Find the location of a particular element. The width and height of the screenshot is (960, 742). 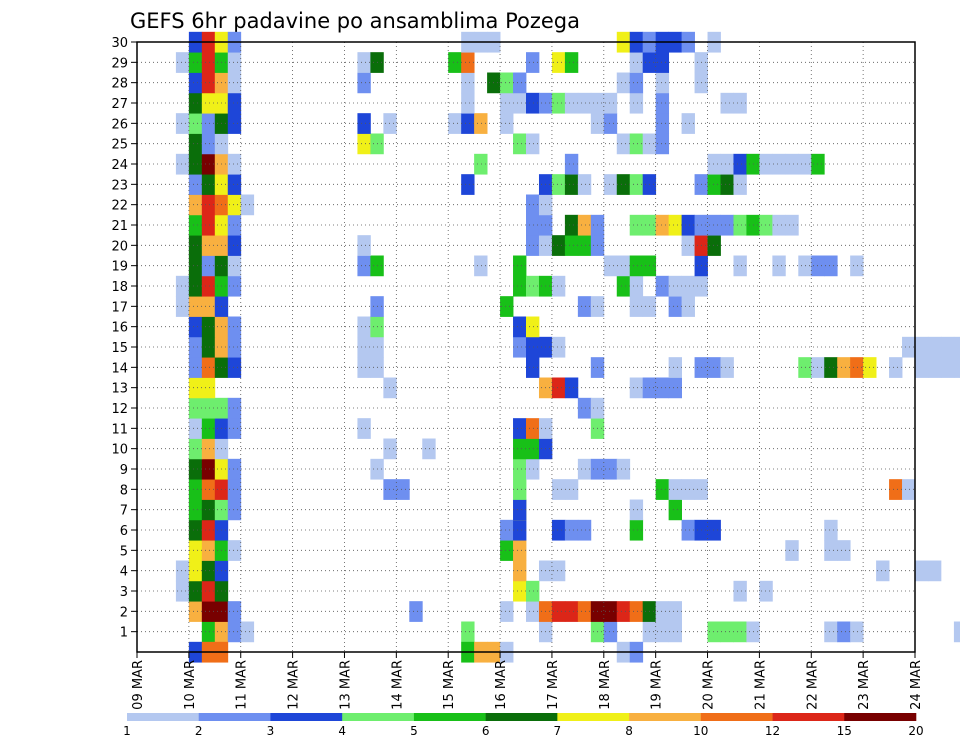

y-tick-label: 15 is located at coordinates (119, 348).